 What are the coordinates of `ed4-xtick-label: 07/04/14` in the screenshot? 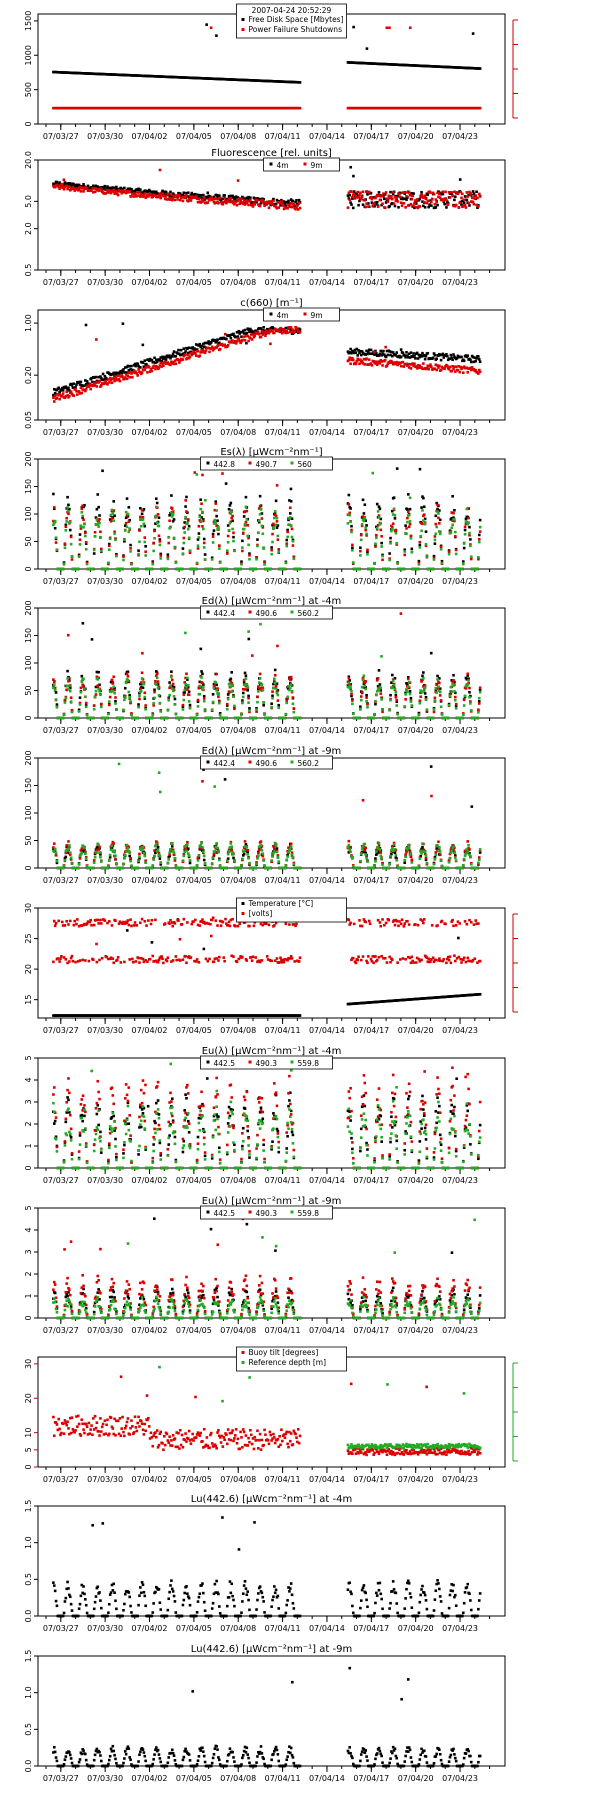 It's located at (327, 730).